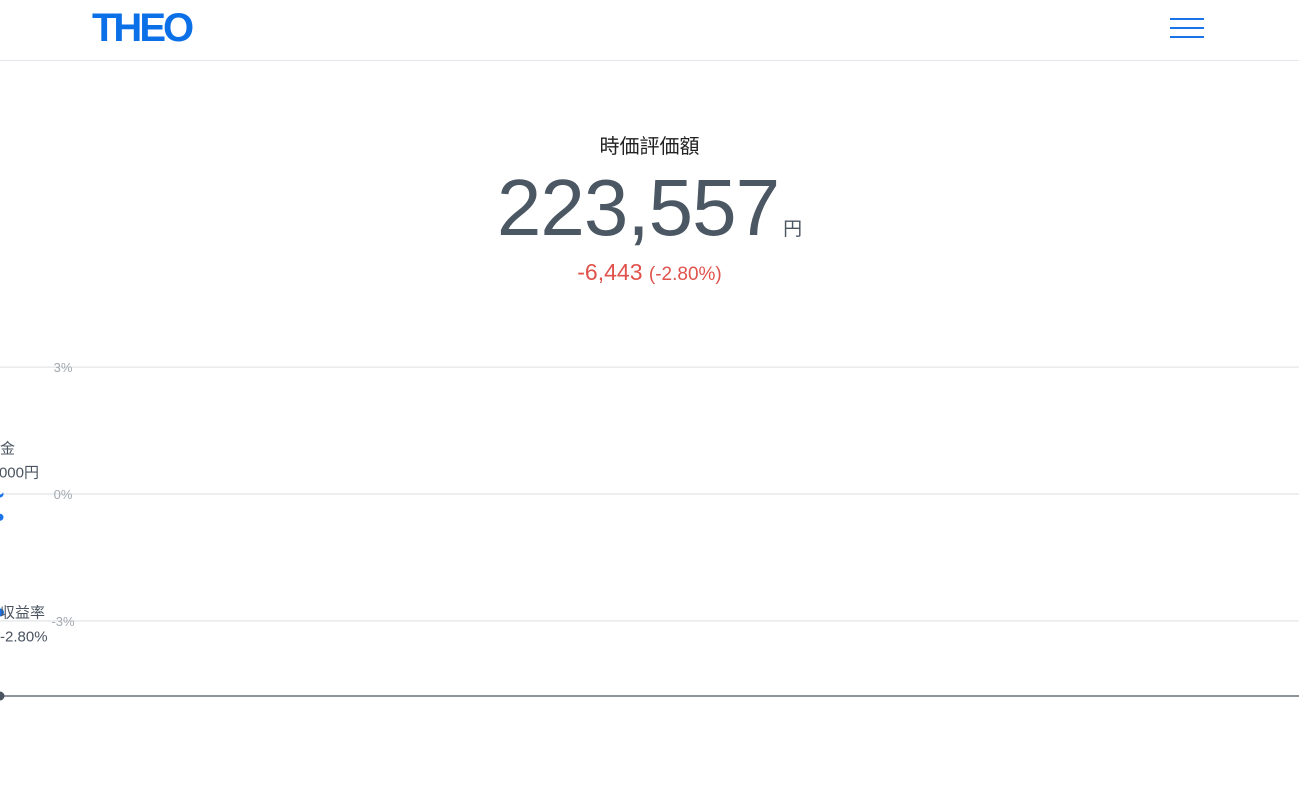  What do you see at coordinates (1187, 28) in the screenshot?
I see `hamburger-menu-icon` at bounding box center [1187, 28].